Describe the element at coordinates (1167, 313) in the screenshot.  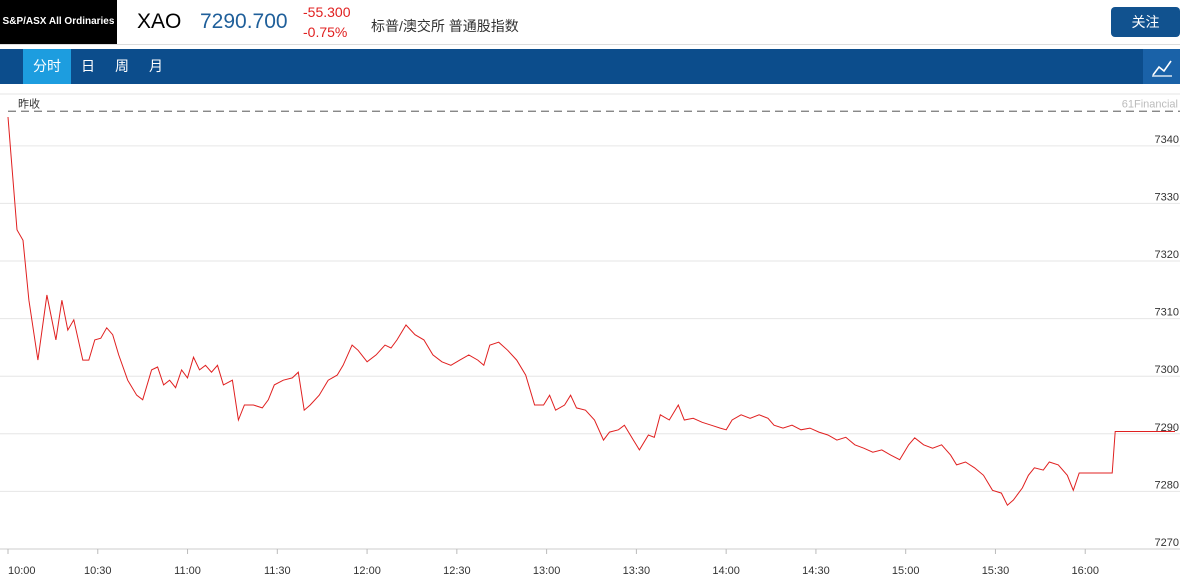
I see `y-tick-label: 7310` at that location.